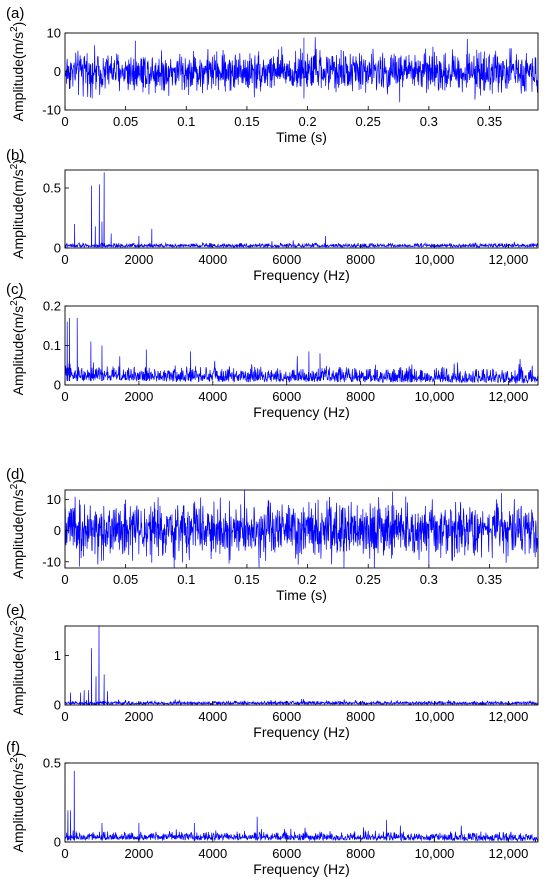 The width and height of the screenshot is (550, 885). What do you see at coordinates (52, 345) in the screenshot?
I see `y-tick-label: 0.1` at bounding box center [52, 345].